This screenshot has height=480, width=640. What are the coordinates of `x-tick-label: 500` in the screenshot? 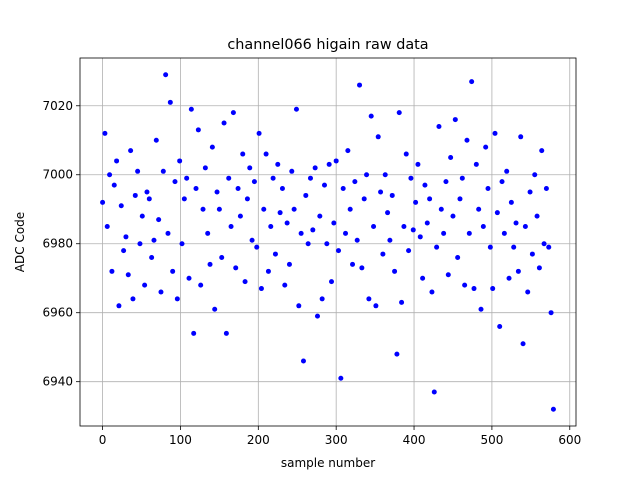 It's located at (491, 440).